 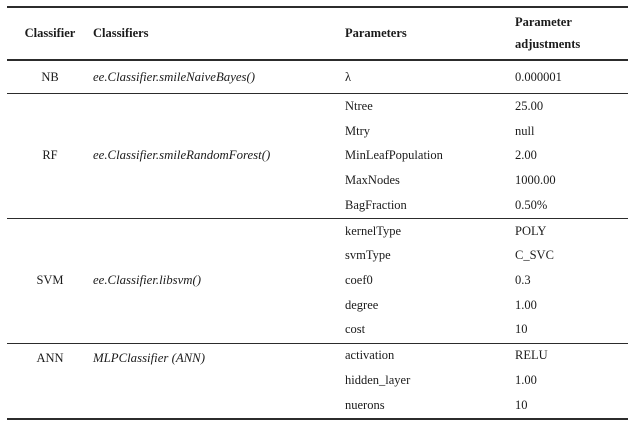 I want to click on classifier-abbr: SVM, so click(x=50, y=280).